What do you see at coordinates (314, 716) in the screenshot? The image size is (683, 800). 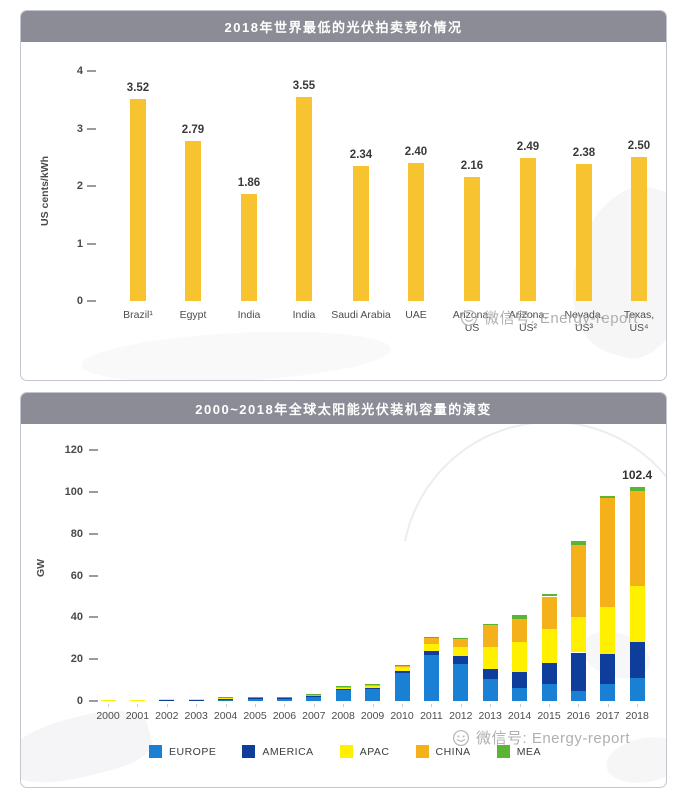 I see `chart2-x-label: 2007` at bounding box center [314, 716].